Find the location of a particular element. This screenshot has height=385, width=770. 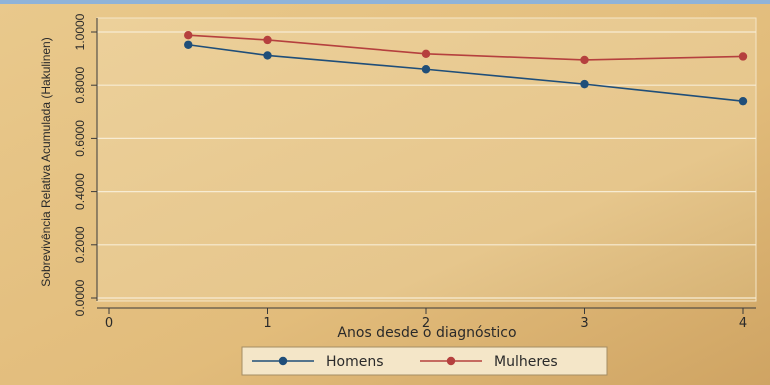

y-tick-label-1: 0.2000 is located at coordinates (80, 244).